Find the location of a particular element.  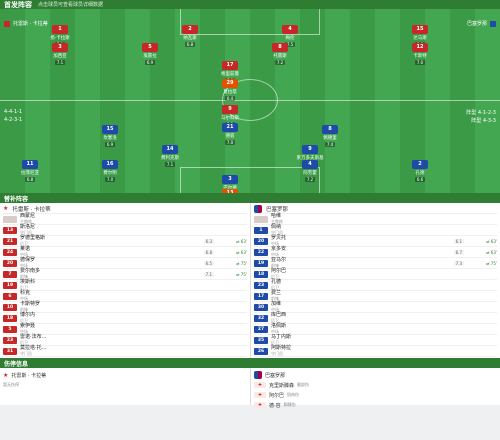

away-player: 14 费利克斯 7.1 is located at coordinates (170, 156).